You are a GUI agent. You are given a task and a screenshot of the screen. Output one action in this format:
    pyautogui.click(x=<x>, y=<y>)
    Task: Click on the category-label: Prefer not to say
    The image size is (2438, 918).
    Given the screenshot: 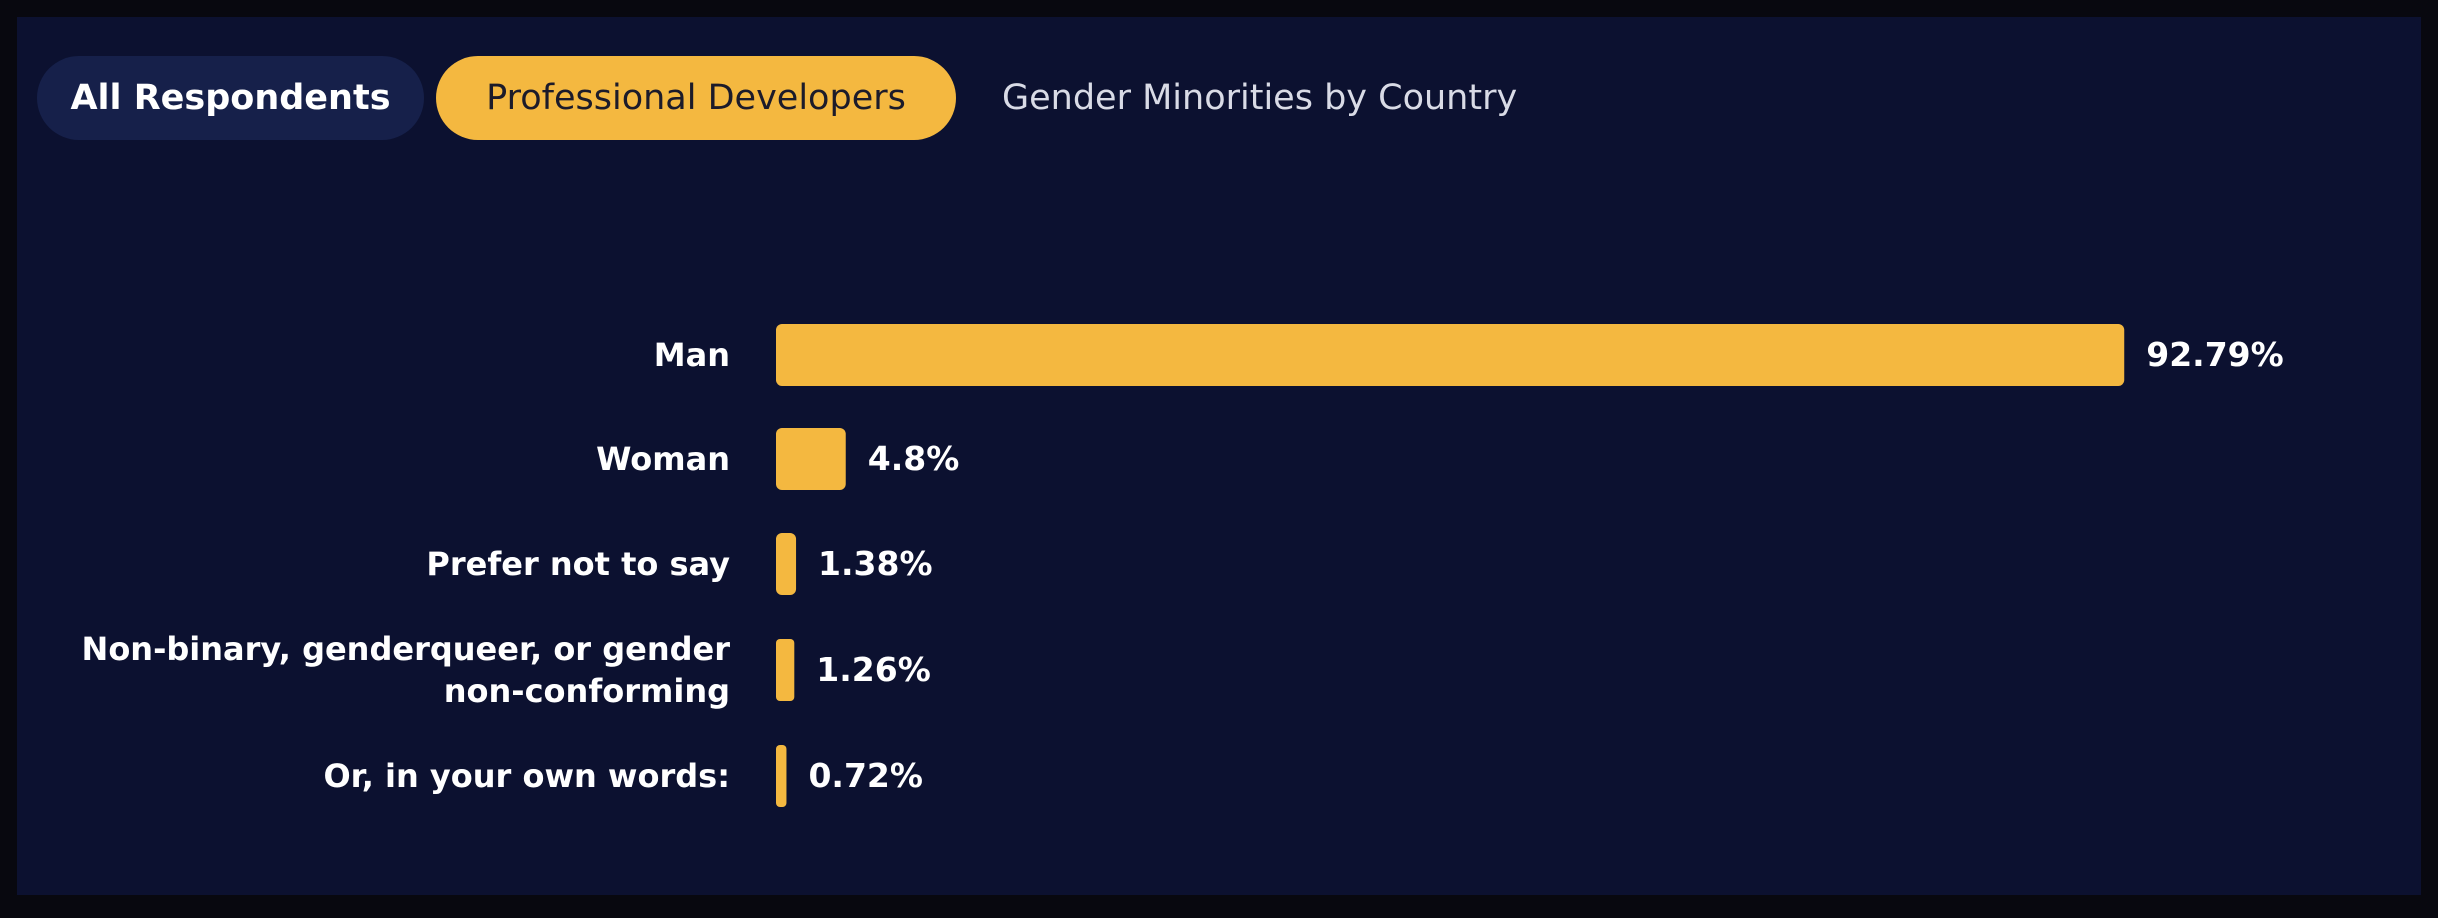 What is the action you would take?
    pyautogui.click(x=380, y=564)
    